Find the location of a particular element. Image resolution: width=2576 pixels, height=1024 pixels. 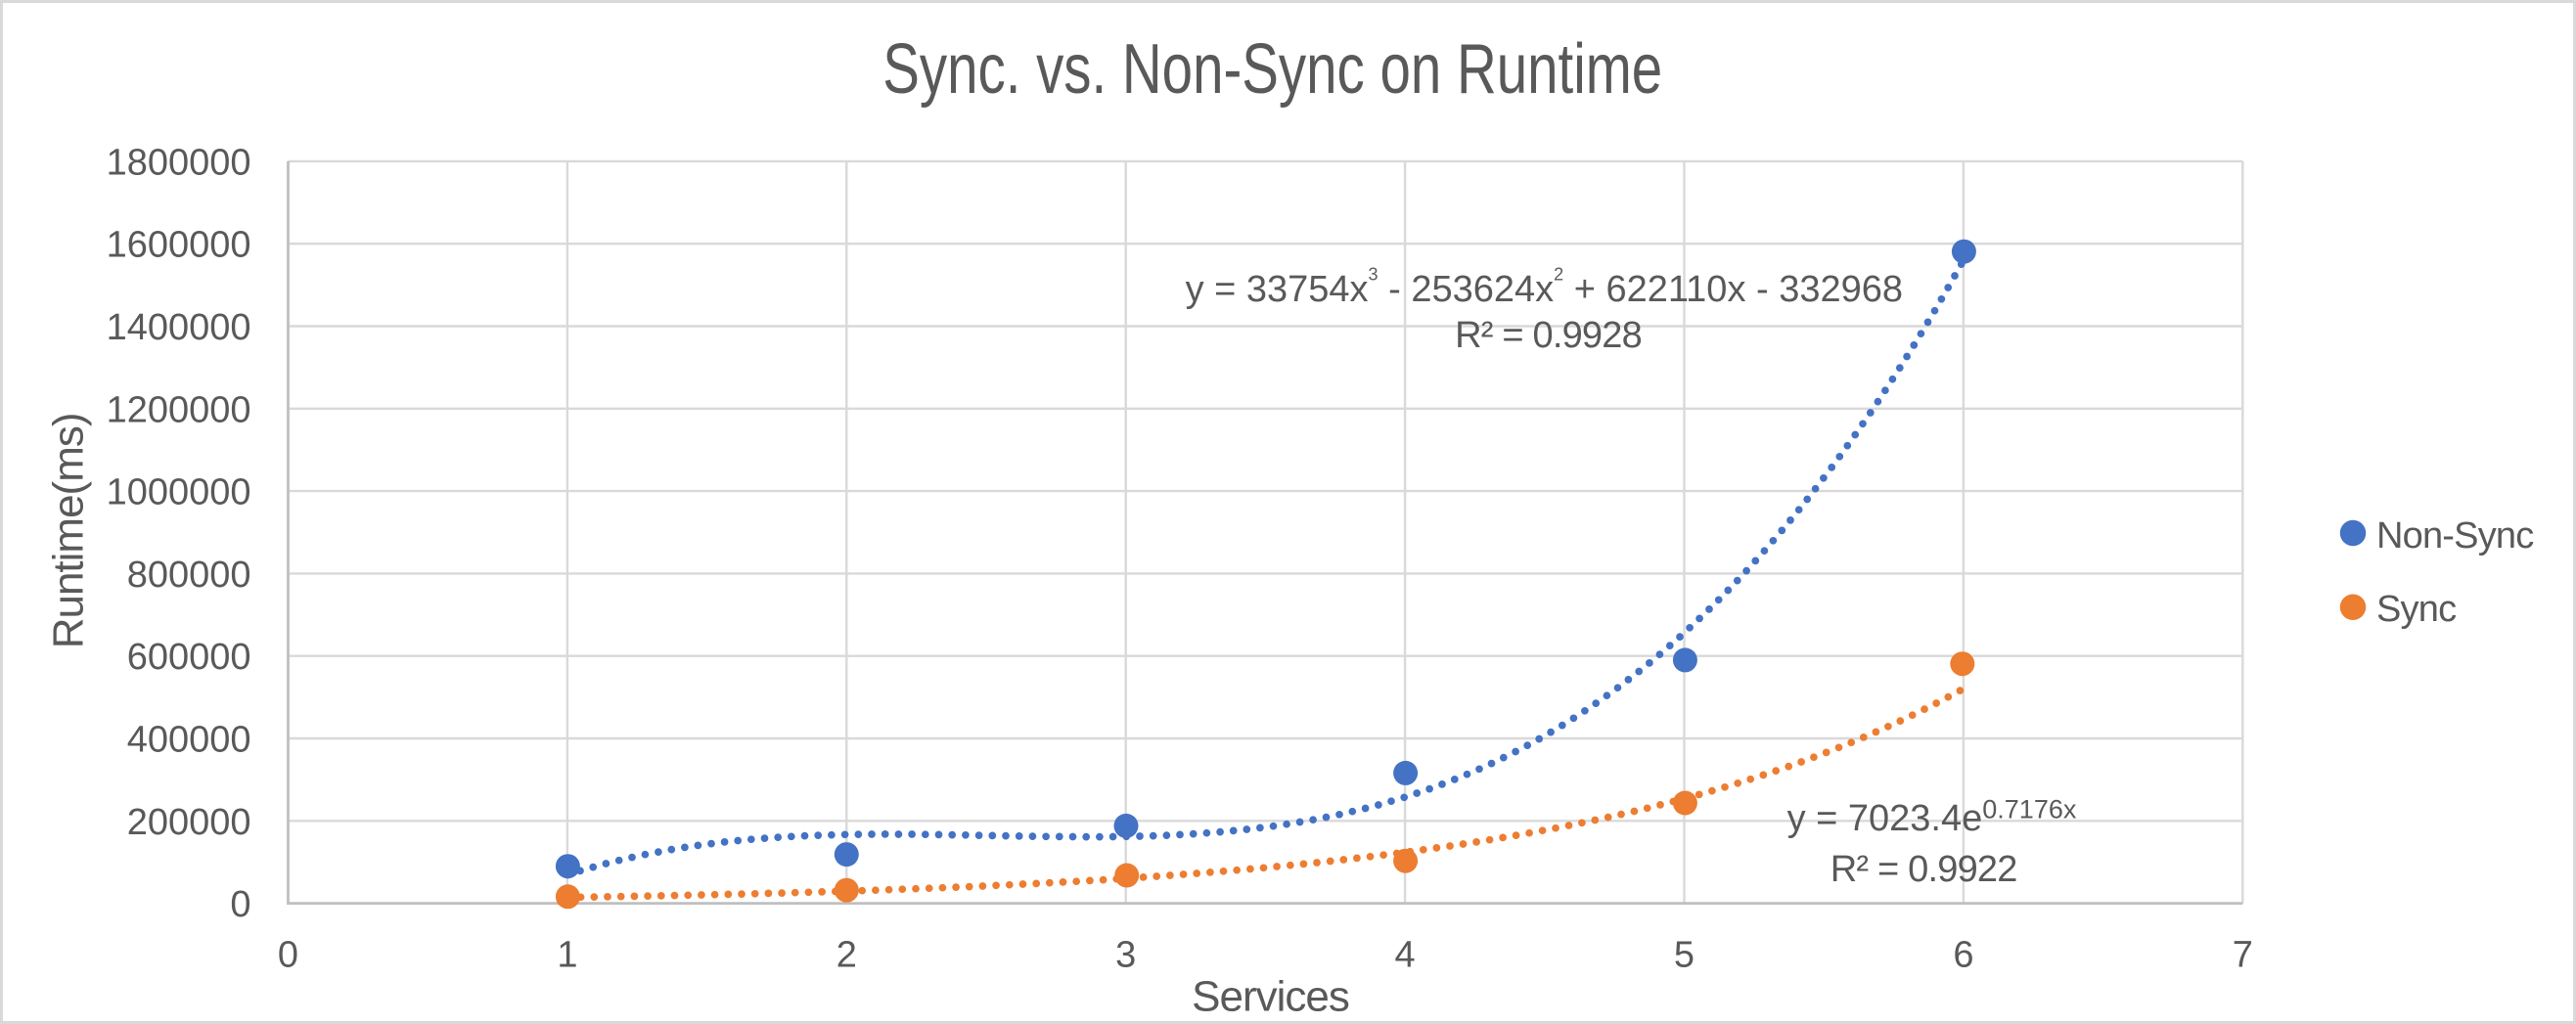

svg-text: 1800000 is located at coordinates (179, 162).